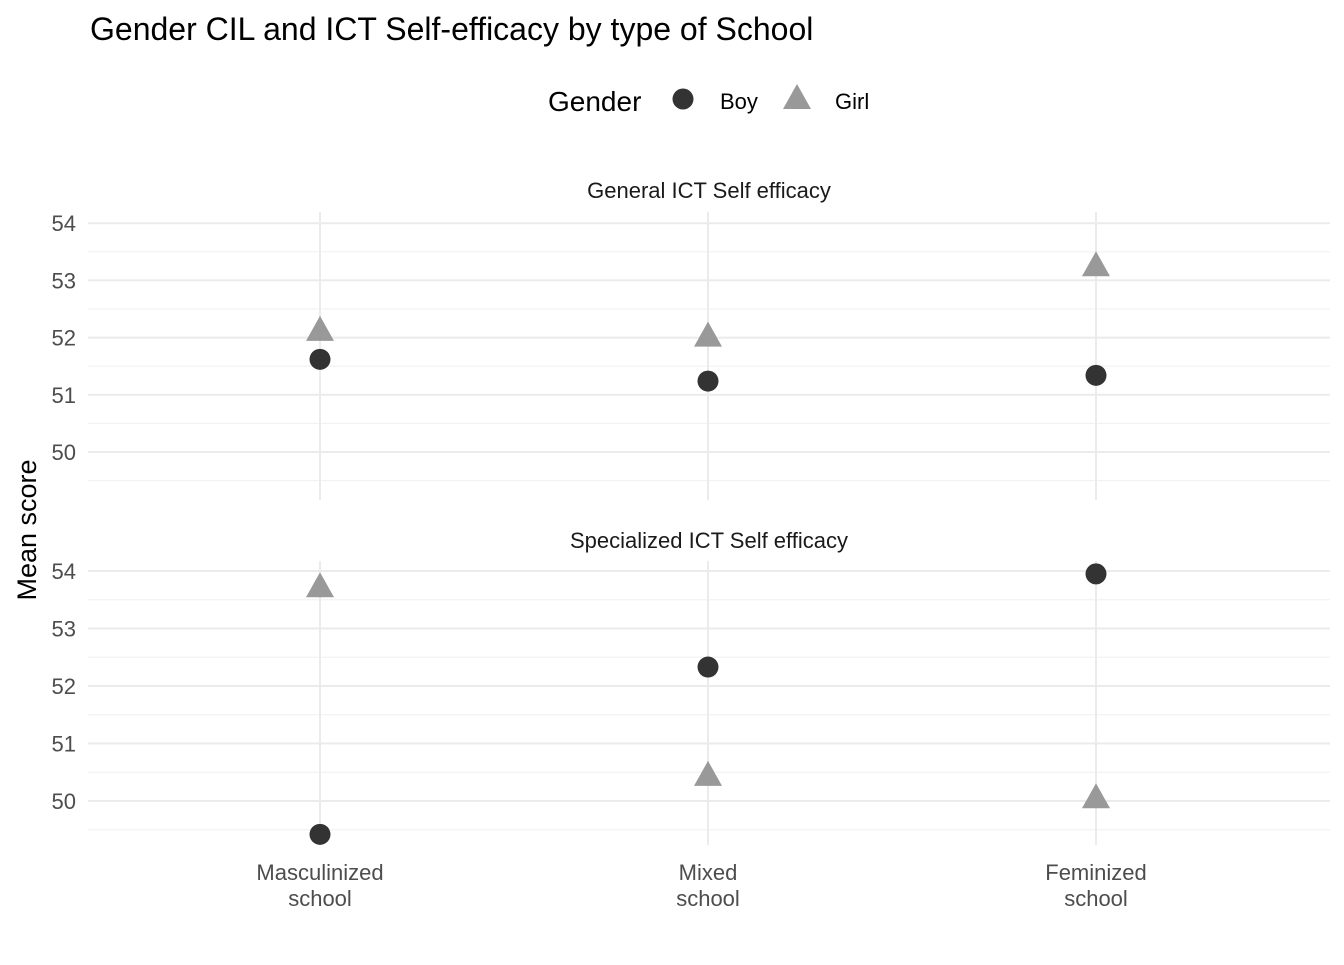  Describe the element at coordinates (708, 100) in the screenshot. I see `legend: Gender Boy Girl` at that location.